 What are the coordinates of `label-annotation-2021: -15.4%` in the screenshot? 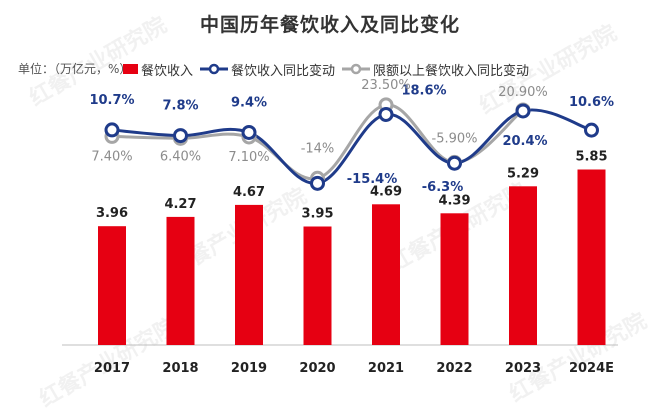 It's located at (372, 179).